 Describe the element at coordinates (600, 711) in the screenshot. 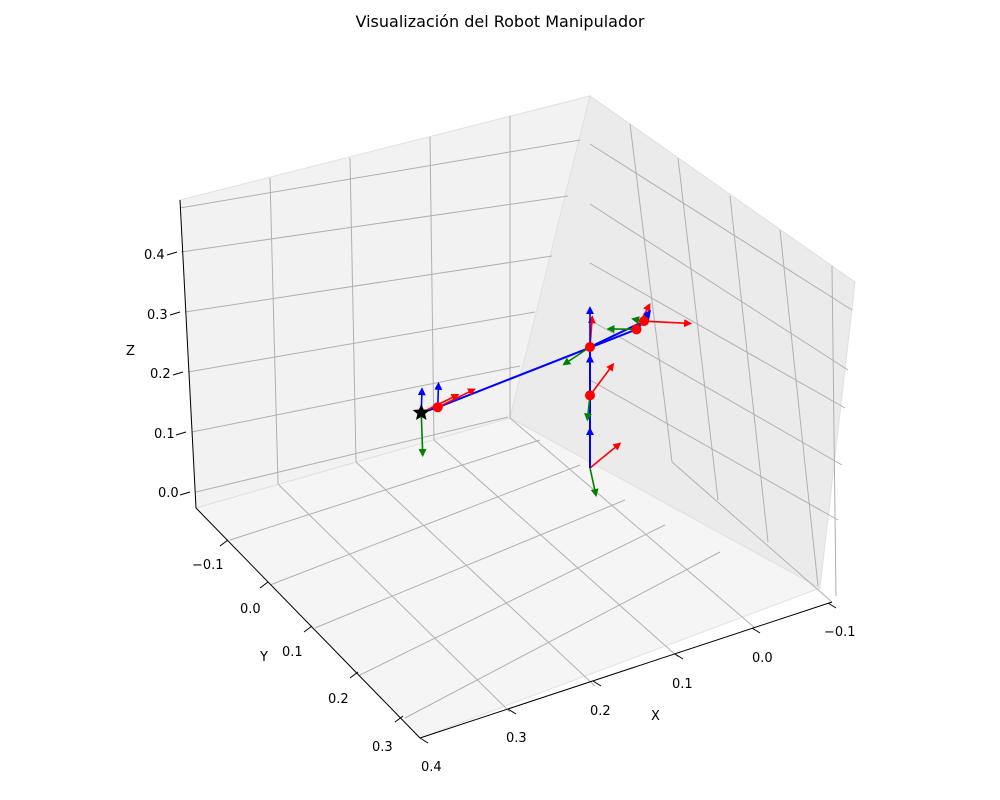

I see `x-tick-label: 0.2` at that location.